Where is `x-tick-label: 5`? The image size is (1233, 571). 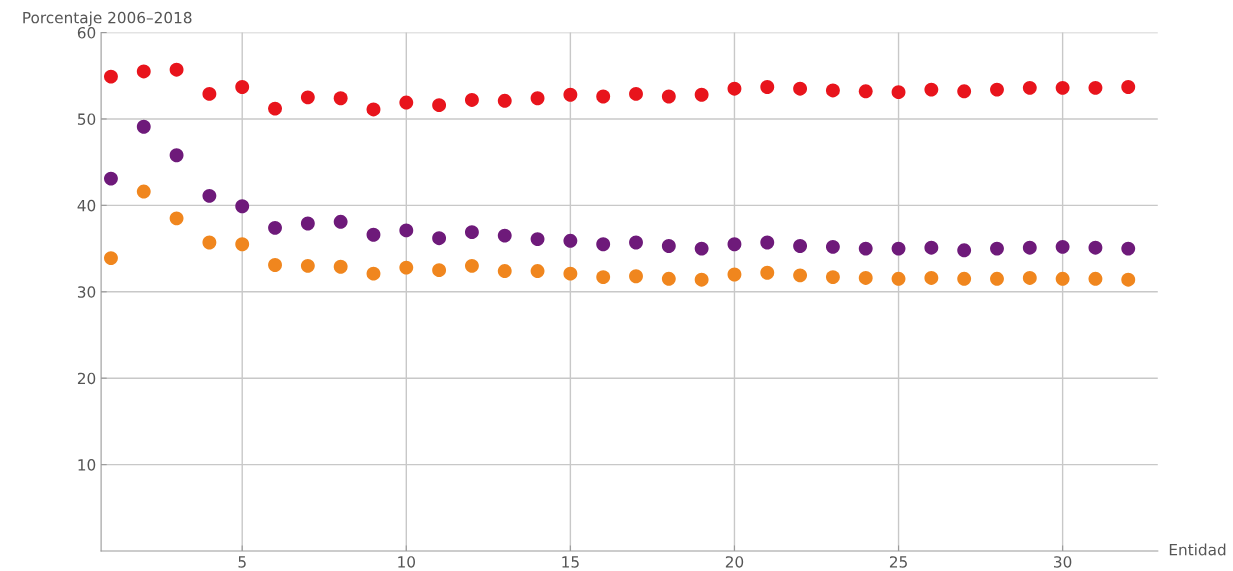
x-tick-label: 5 is located at coordinates (242, 562).